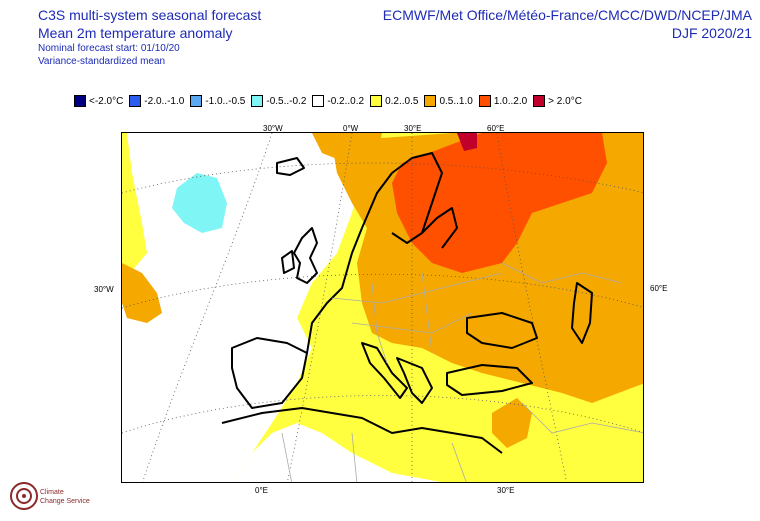  What do you see at coordinates (506, 490) in the screenshot?
I see `graticule-label-bottom: 30°E` at bounding box center [506, 490].